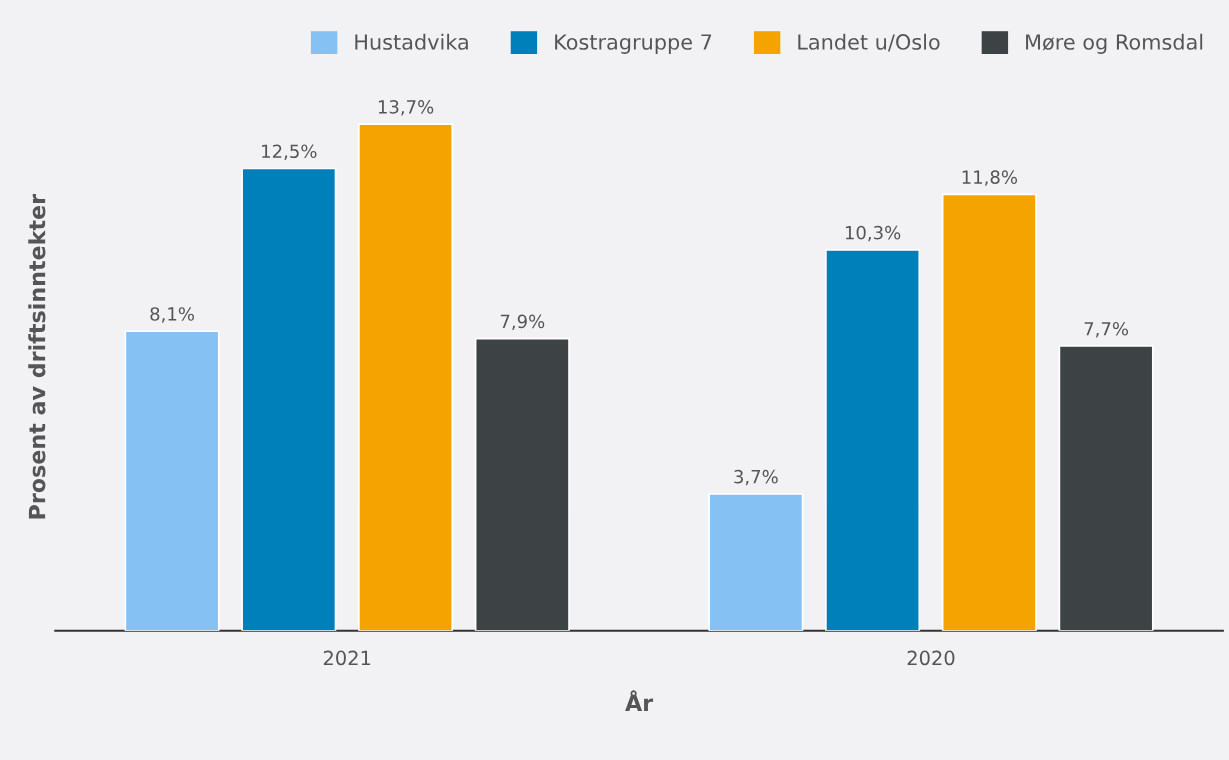 The width and height of the screenshot is (1229, 760). I want to click on data-label: 10,3%, so click(873, 233).